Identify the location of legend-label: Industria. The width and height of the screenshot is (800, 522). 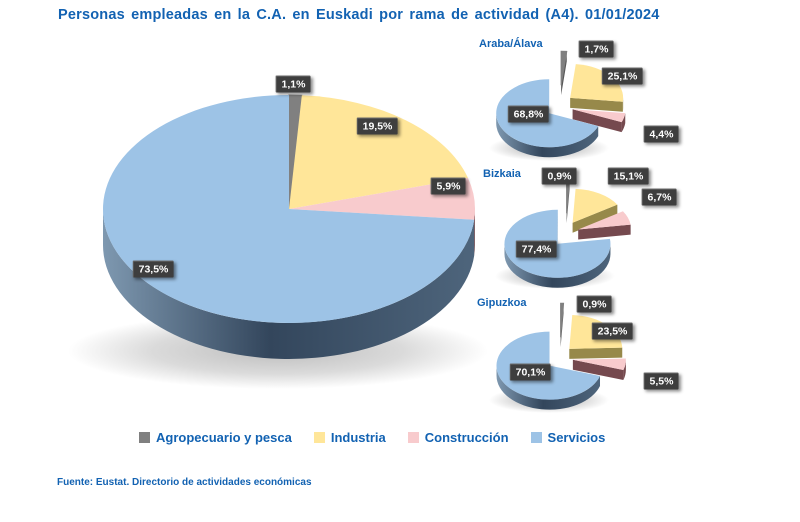
(358, 437).